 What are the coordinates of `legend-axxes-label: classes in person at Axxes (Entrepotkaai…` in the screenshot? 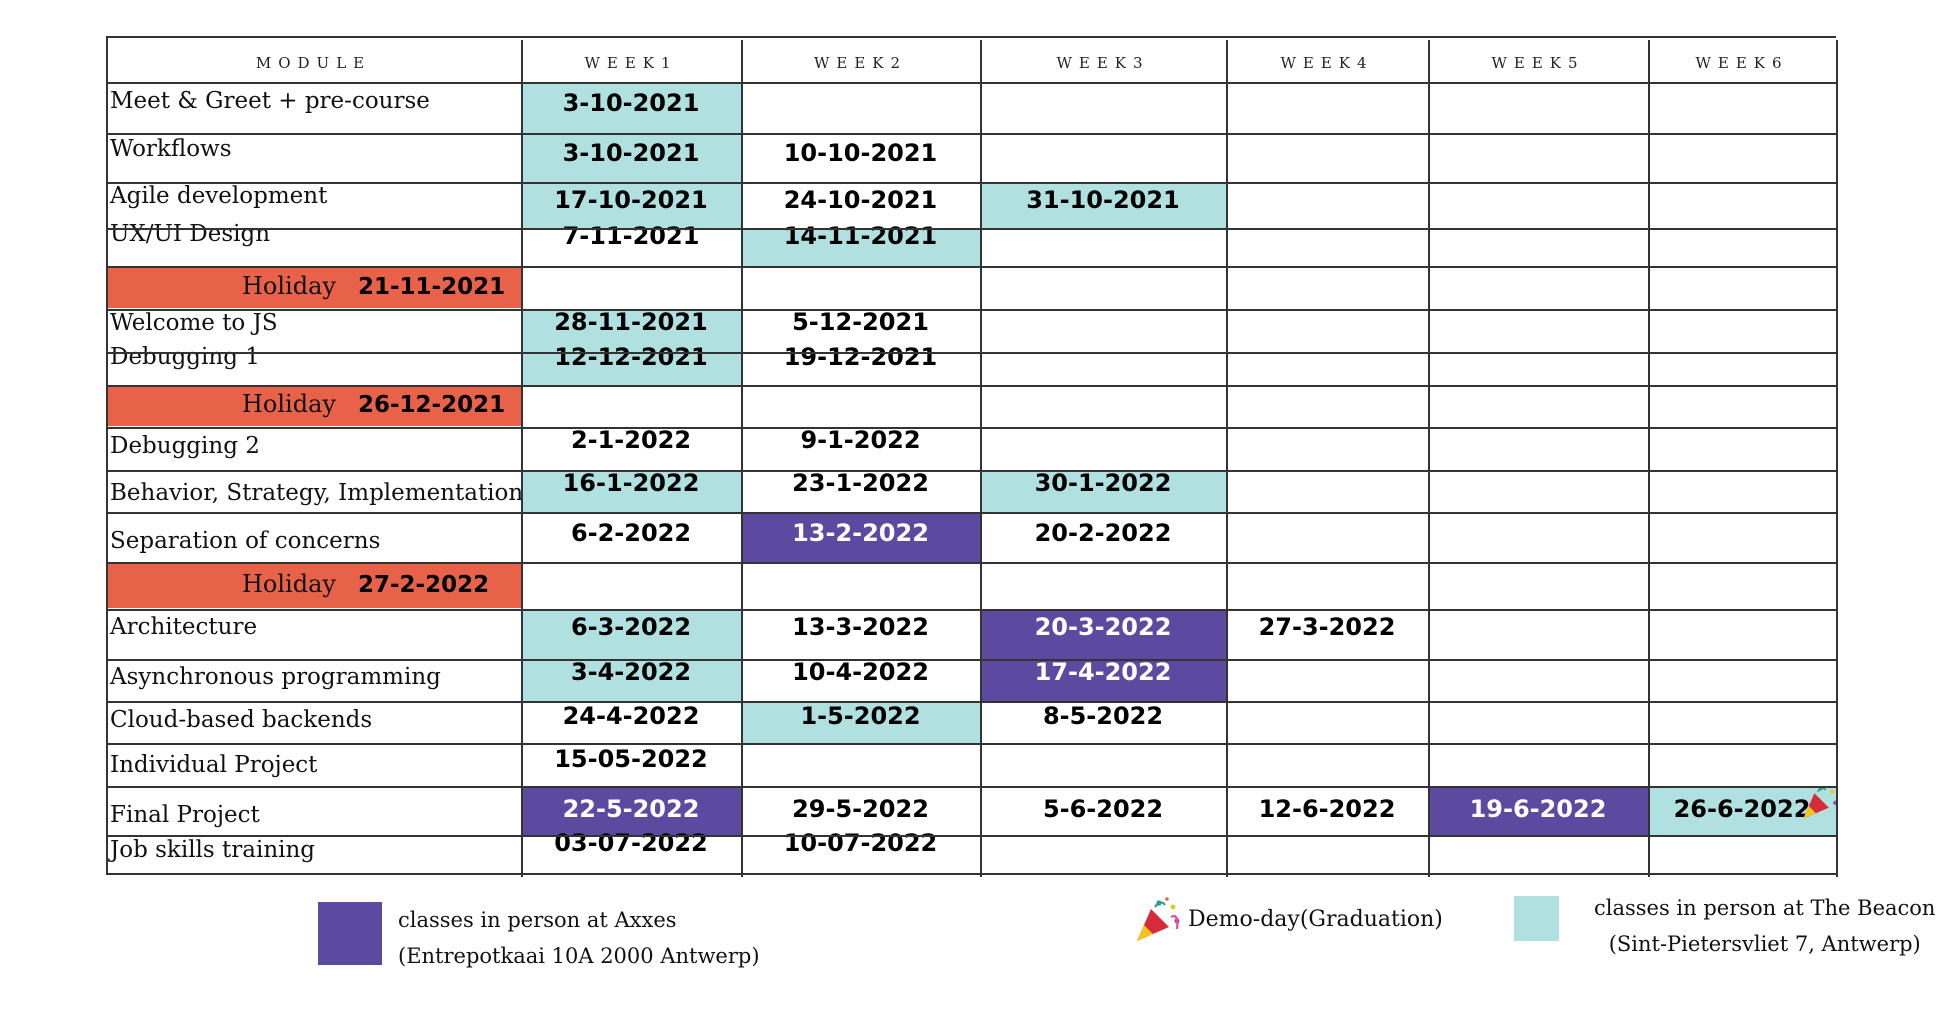 It's located at (579, 938).